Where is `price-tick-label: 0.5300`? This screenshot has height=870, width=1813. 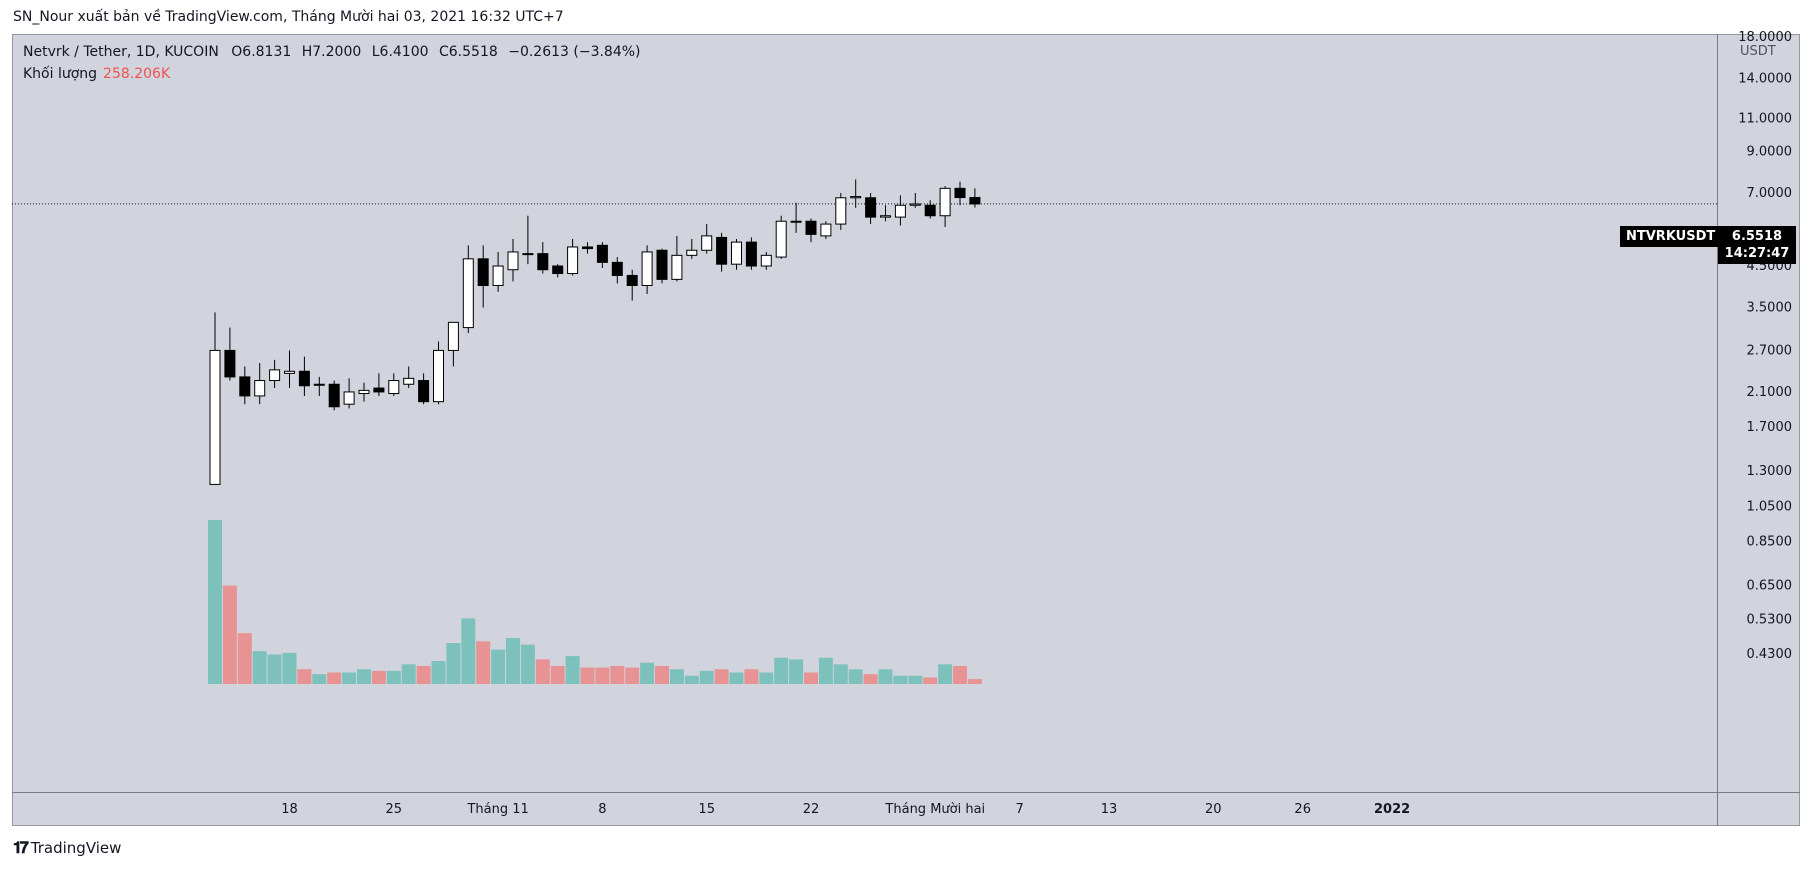 price-tick-label: 0.5300 is located at coordinates (1770, 619).